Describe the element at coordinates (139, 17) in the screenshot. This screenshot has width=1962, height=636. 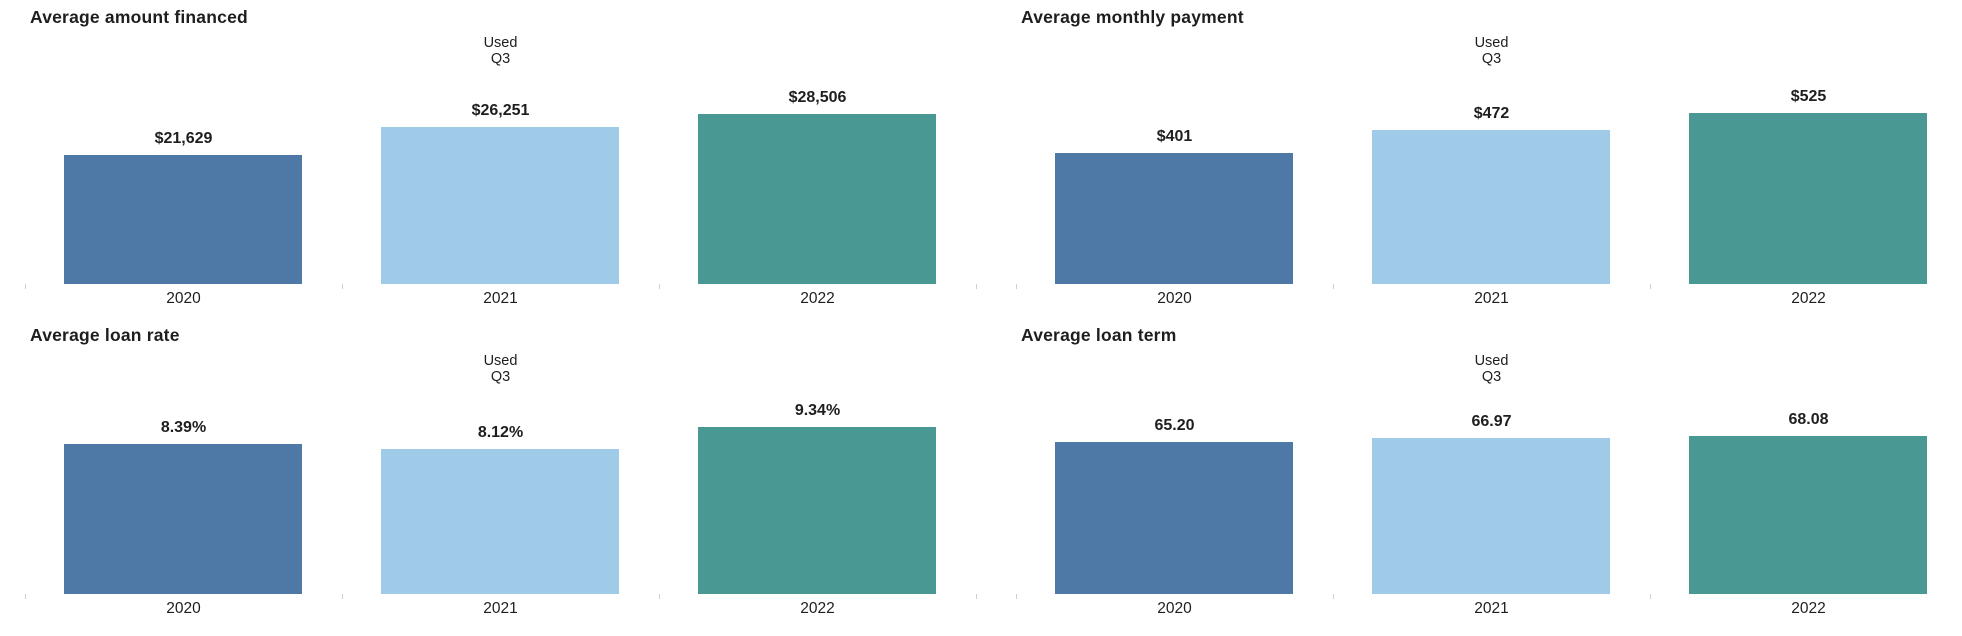
I see `chart-title: Average amount financed` at that location.